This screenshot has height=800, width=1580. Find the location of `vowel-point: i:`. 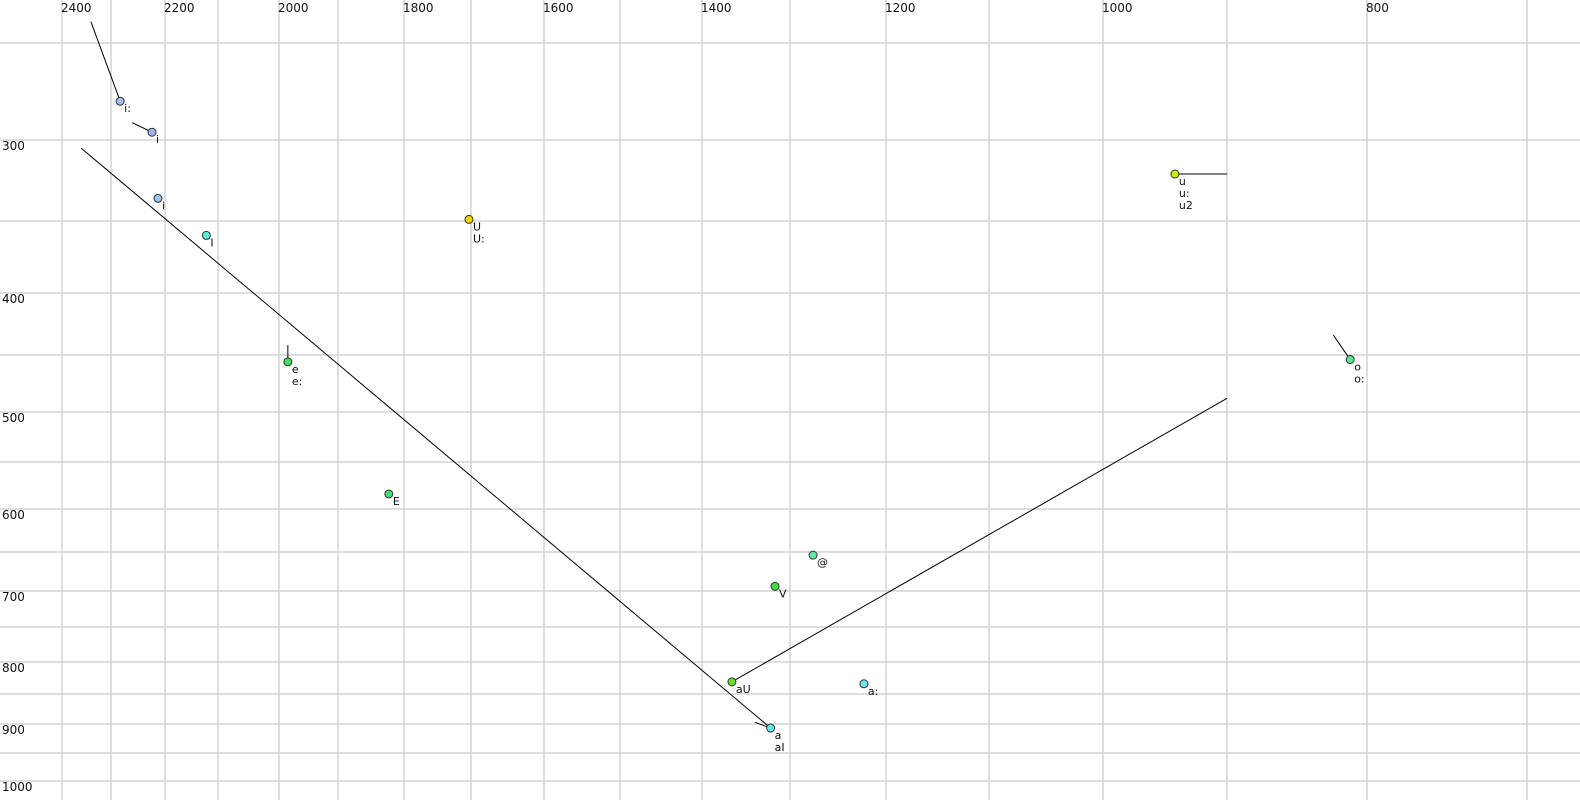

vowel-point: i: is located at coordinates (123, 105).